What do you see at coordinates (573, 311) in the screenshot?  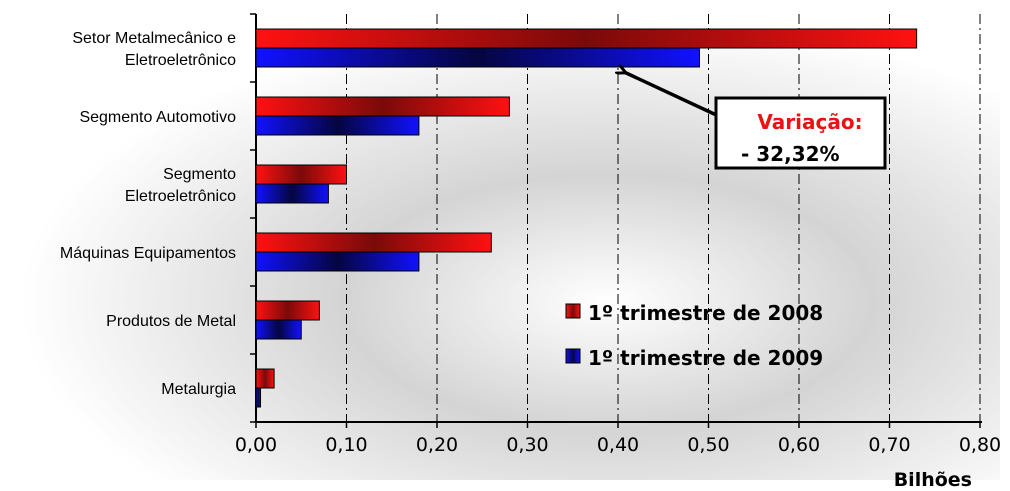 I see `legend-swatch-2008` at bounding box center [573, 311].